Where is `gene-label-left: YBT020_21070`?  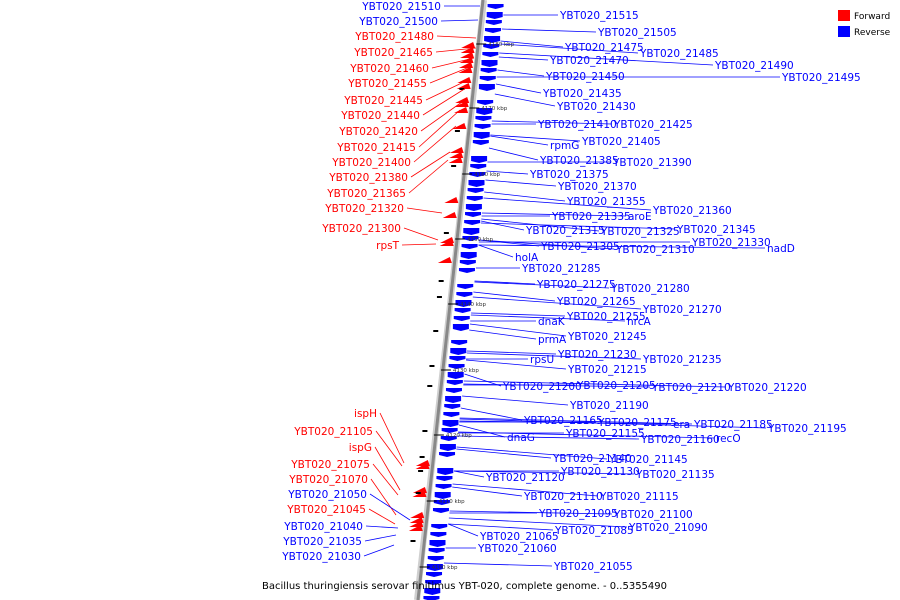 gene-label-left: YBT020_21070 is located at coordinates (328, 480).